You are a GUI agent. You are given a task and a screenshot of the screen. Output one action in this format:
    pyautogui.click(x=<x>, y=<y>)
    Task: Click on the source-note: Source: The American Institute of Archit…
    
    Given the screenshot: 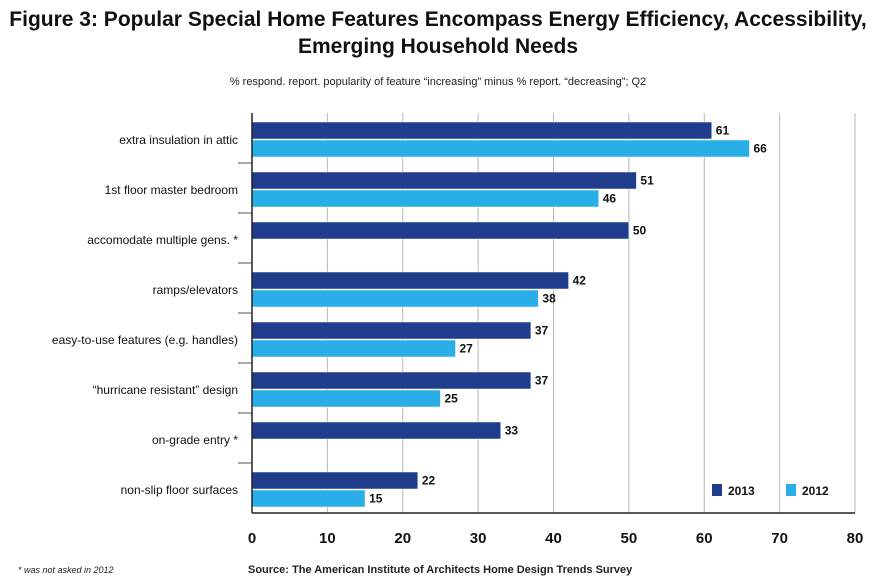 What is the action you would take?
    pyautogui.click(x=440, y=570)
    